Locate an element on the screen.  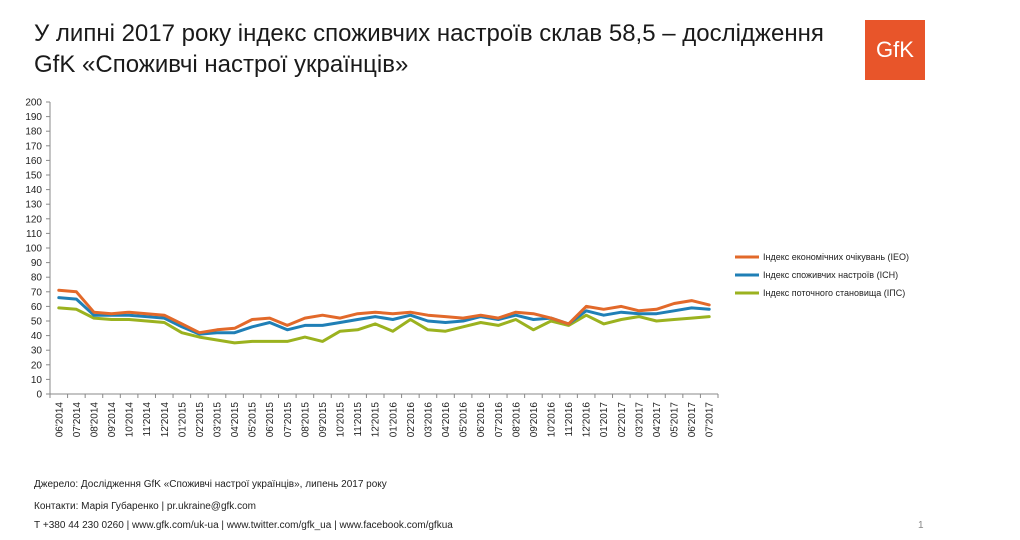
x-tick-label: 06'2014 is located at coordinates (59, 420).